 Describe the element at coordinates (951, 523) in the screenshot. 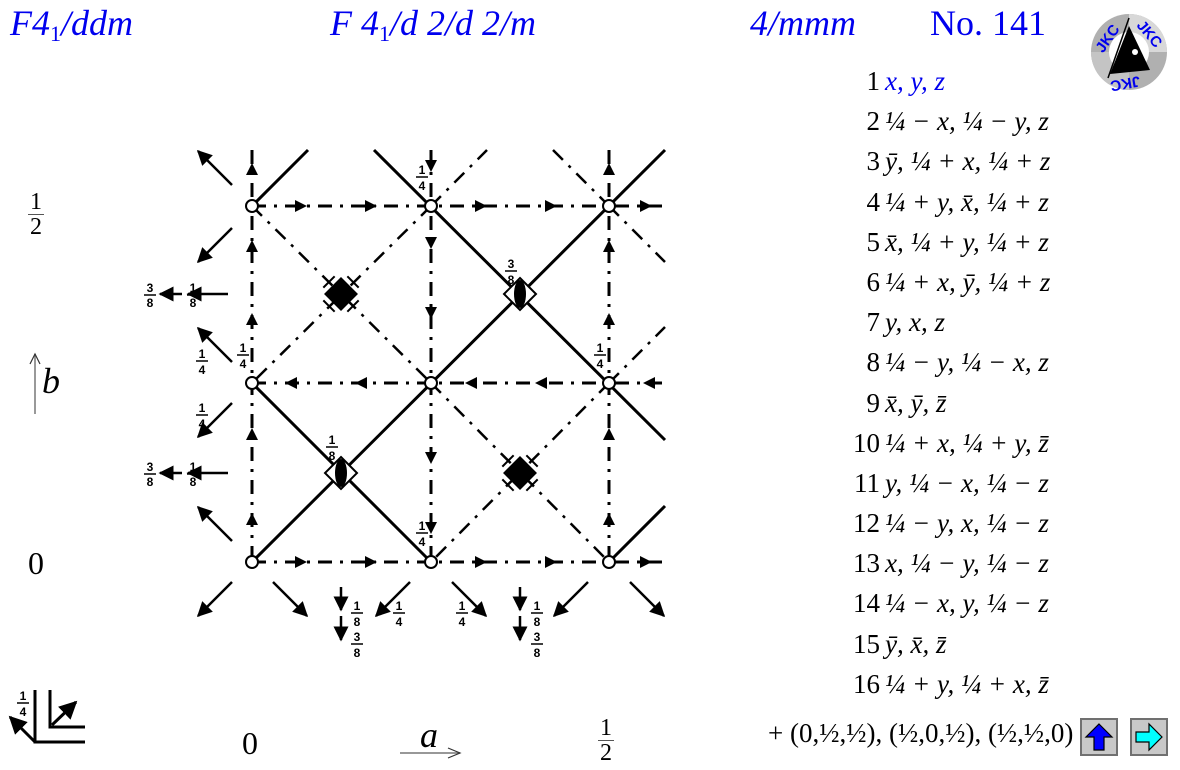

I see `operation-row: 12 ¼ − y, x, ¼ − z` at that location.